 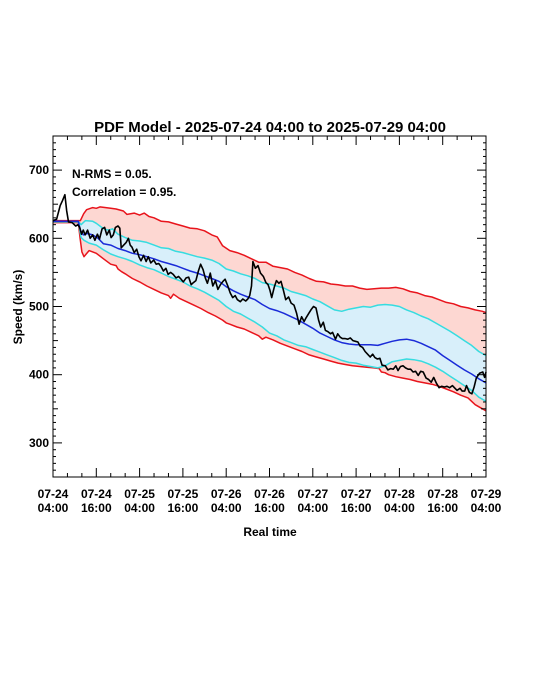 What do you see at coordinates (112, 174) in the screenshot?
I see `nrms-annotation: N-RMS = 0.05.` at bounding box center [112, 174].